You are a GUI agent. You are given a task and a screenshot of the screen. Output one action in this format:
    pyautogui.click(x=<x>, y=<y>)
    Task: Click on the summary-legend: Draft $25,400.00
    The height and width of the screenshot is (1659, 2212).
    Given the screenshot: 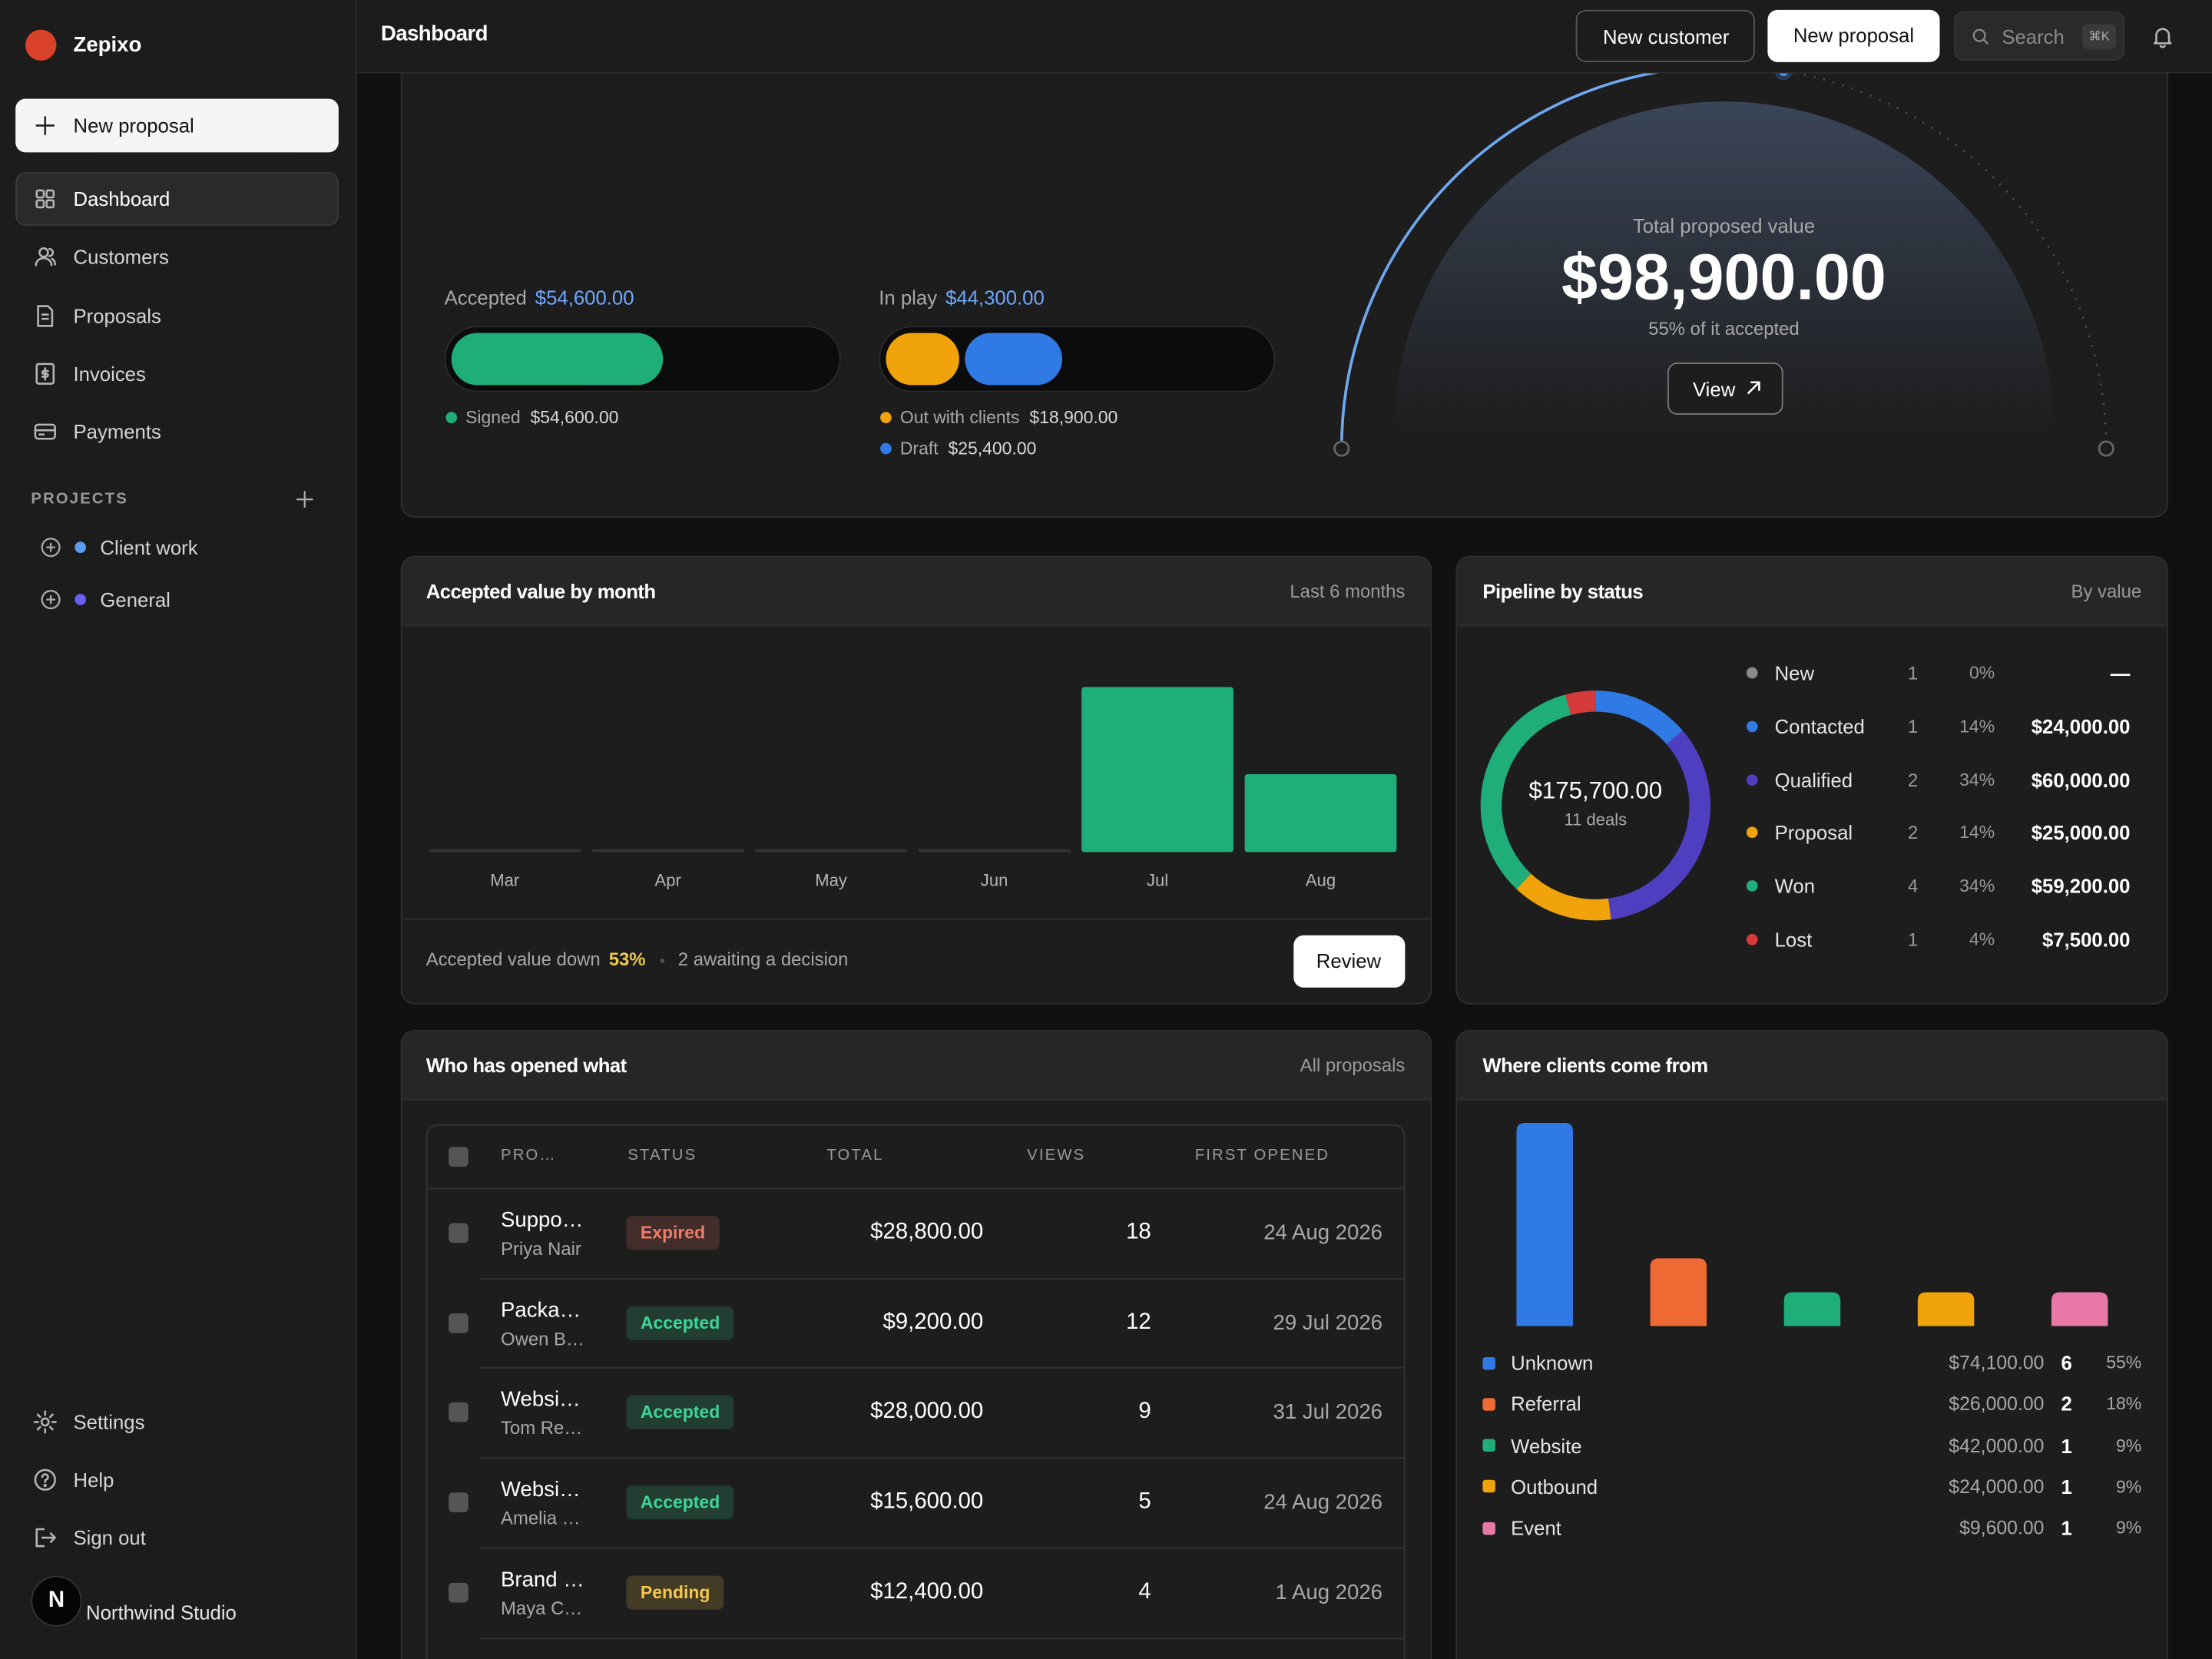 What is the action you would take?
    pyautogui.click(x=969, y=449)
    